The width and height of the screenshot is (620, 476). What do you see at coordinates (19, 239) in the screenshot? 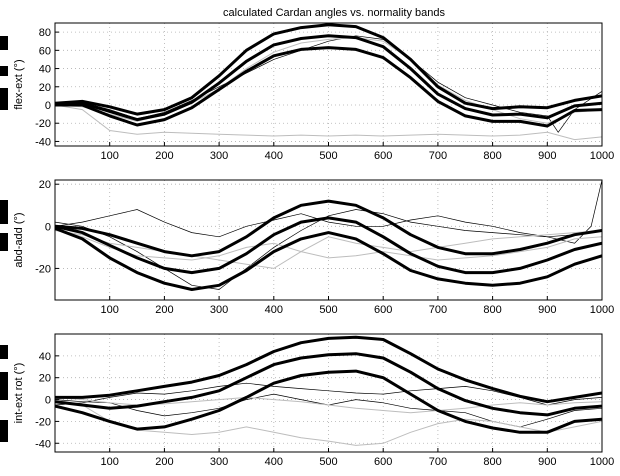
I see `y-axis-label: abd-add (°)` at bounding box center [19, 239].